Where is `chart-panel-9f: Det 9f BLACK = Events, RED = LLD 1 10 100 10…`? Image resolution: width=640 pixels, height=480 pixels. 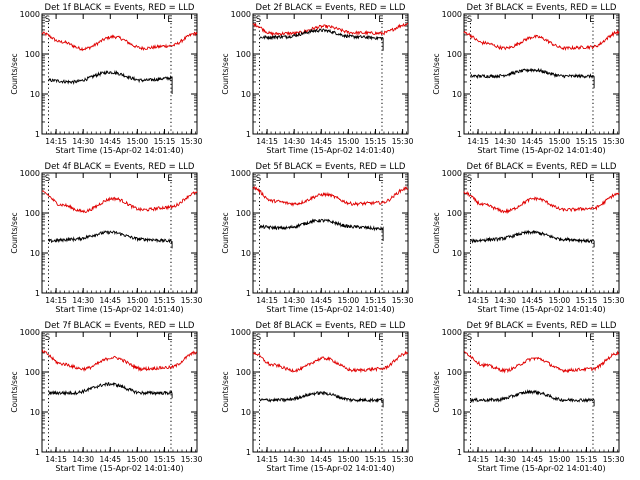 chart-panel-9f: Det 9f BLACK = Events, RED = LLD 1 10 100 10… is located at coordinates (528, 397).